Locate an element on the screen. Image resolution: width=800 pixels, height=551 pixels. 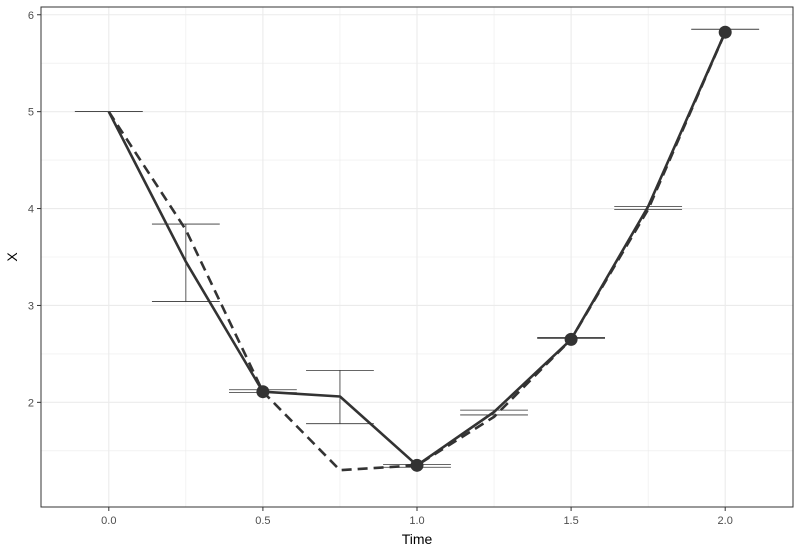
x-tick-label: 1.0 is located at coordinates (416, 521).